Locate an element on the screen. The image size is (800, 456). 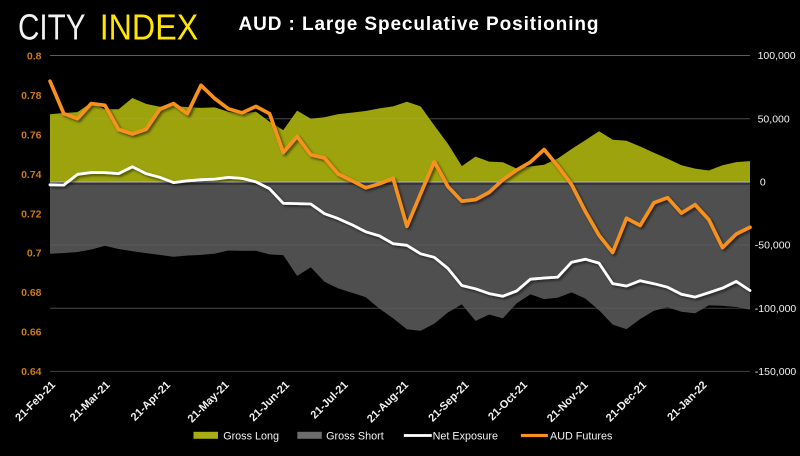
svg-text: 100,000 is located at coordinates (777, 56).